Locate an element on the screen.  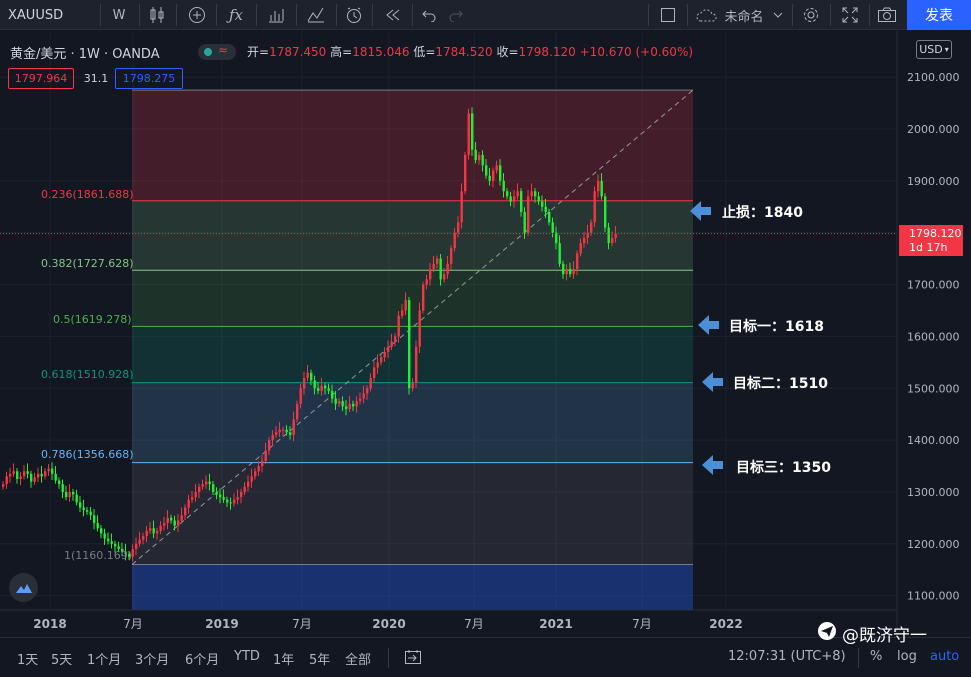
low-value: 1784.520 is located at coordinates (464, 52).